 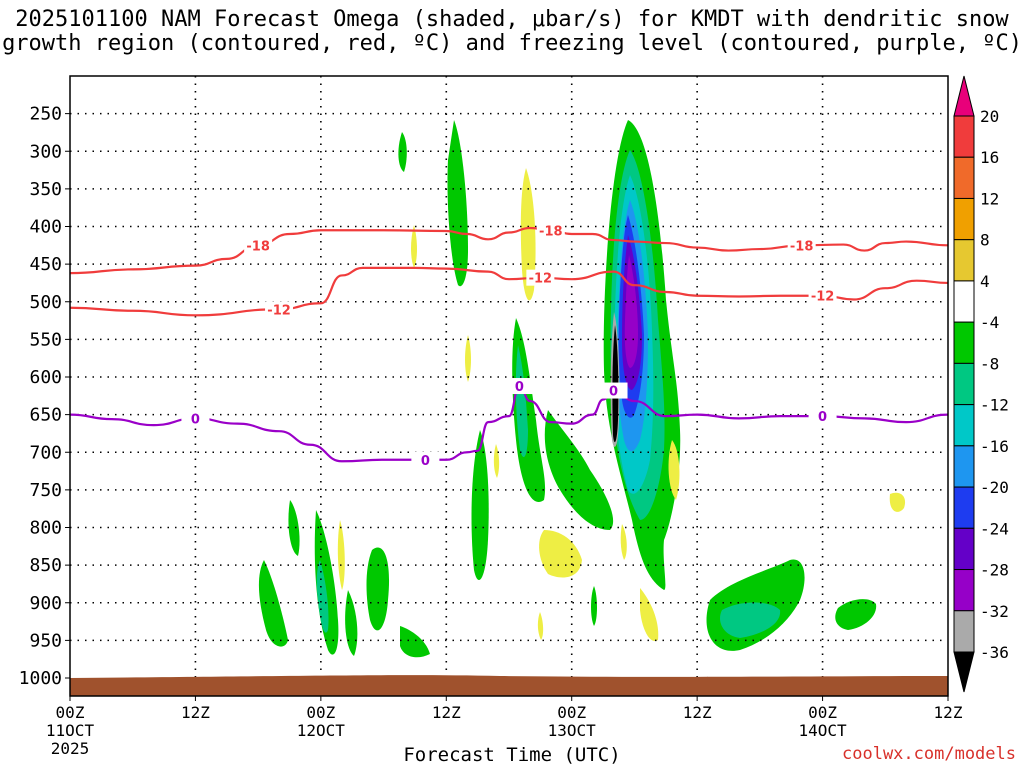 I want to click on colorbar-tick-label: 16, so click(x=989, y=157).